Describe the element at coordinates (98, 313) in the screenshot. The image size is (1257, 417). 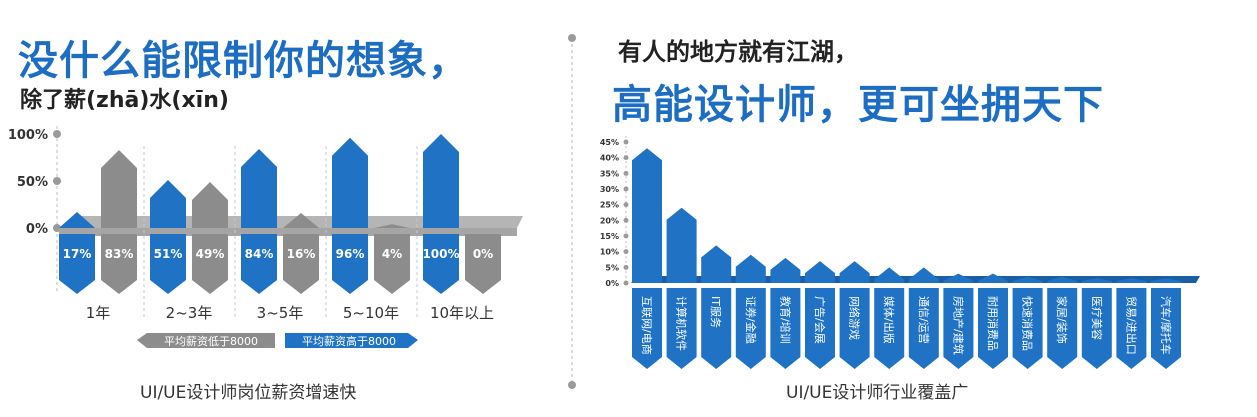
I see `left-category-label: 1年` at that location.